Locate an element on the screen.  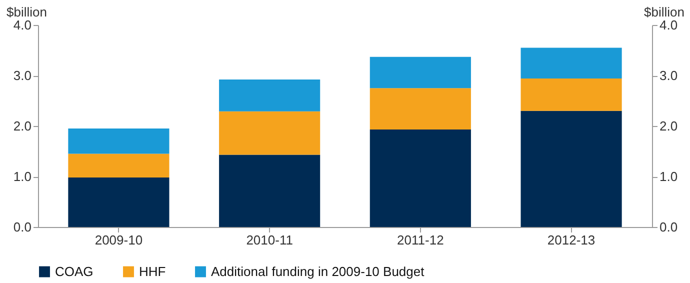
y-tick-label: 3.0 is located at coordinates (22, 75).